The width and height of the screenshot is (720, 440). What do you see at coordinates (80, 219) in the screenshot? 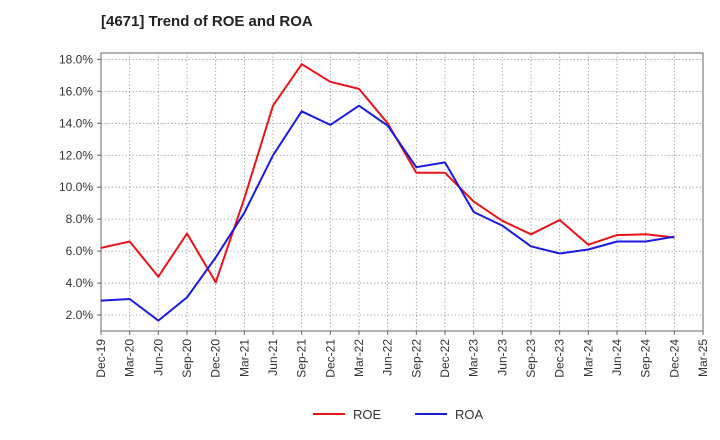
I see `y-tick-label: 8.0%` at bounding box center [80, 219].